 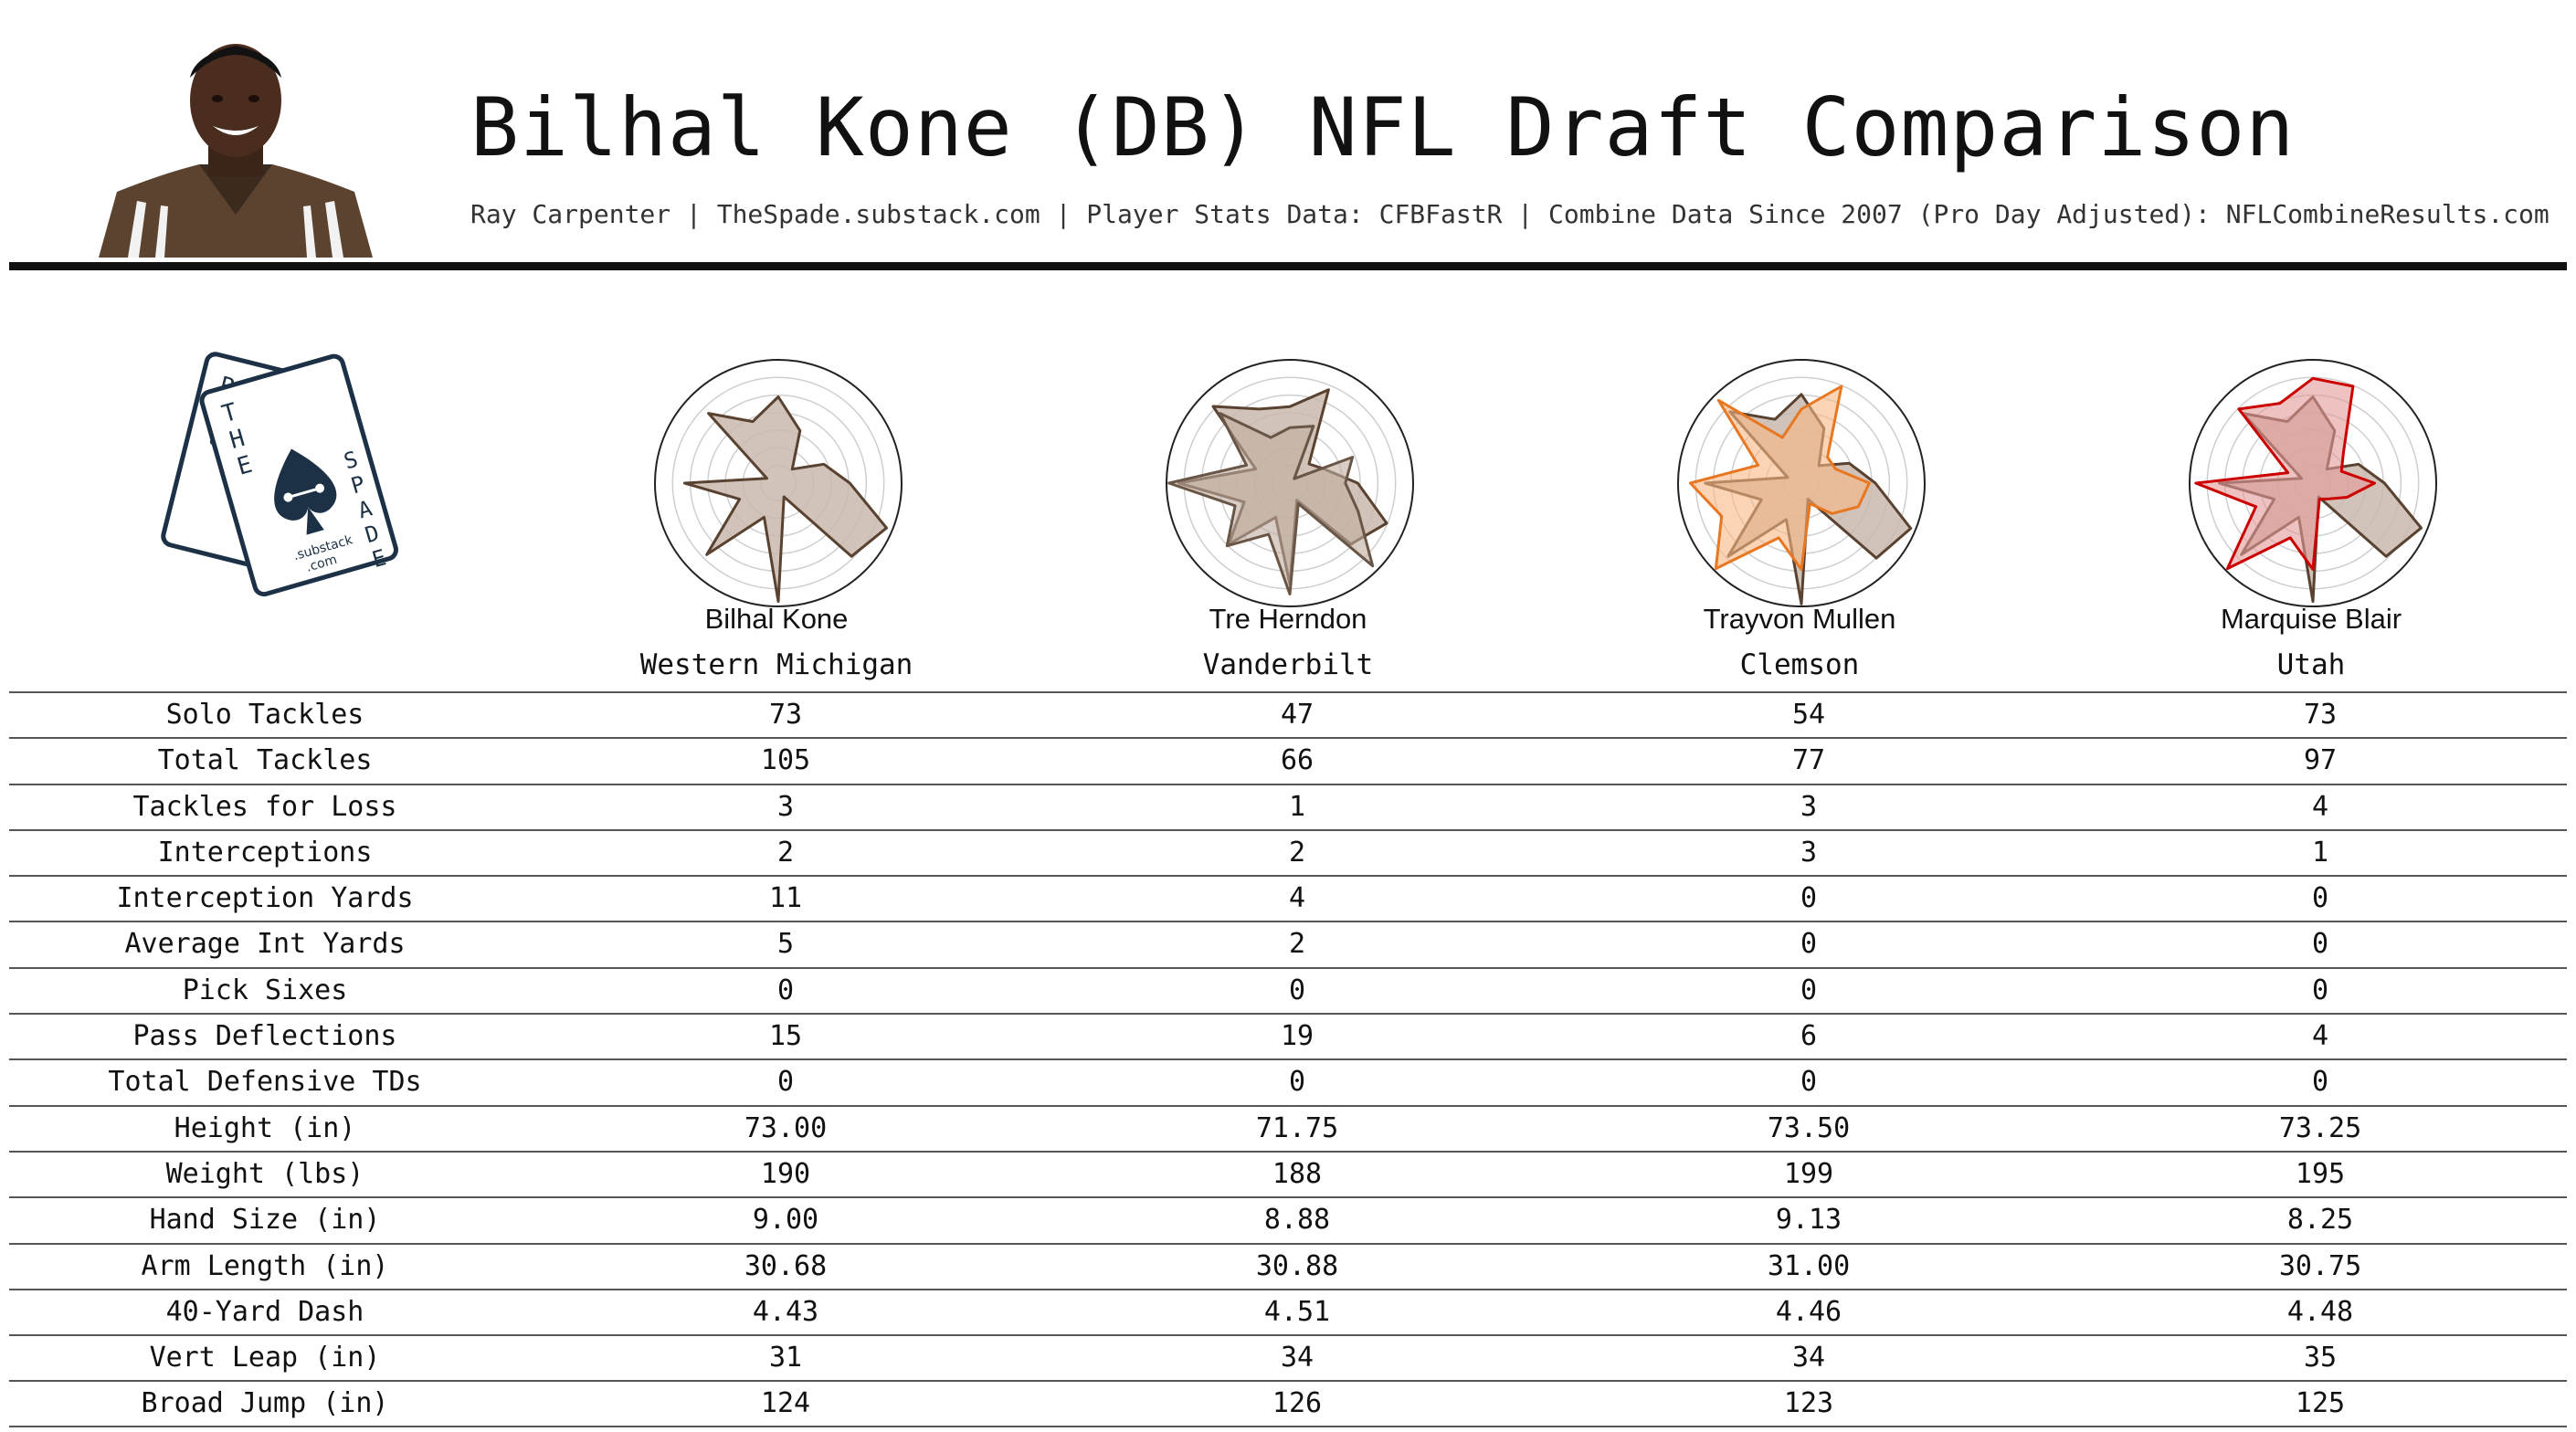 What do you see at coordinates (265, 1403) in the screenshot?
I see `row-label: Broad Jump (in)` at bounding box center [265, 1403].